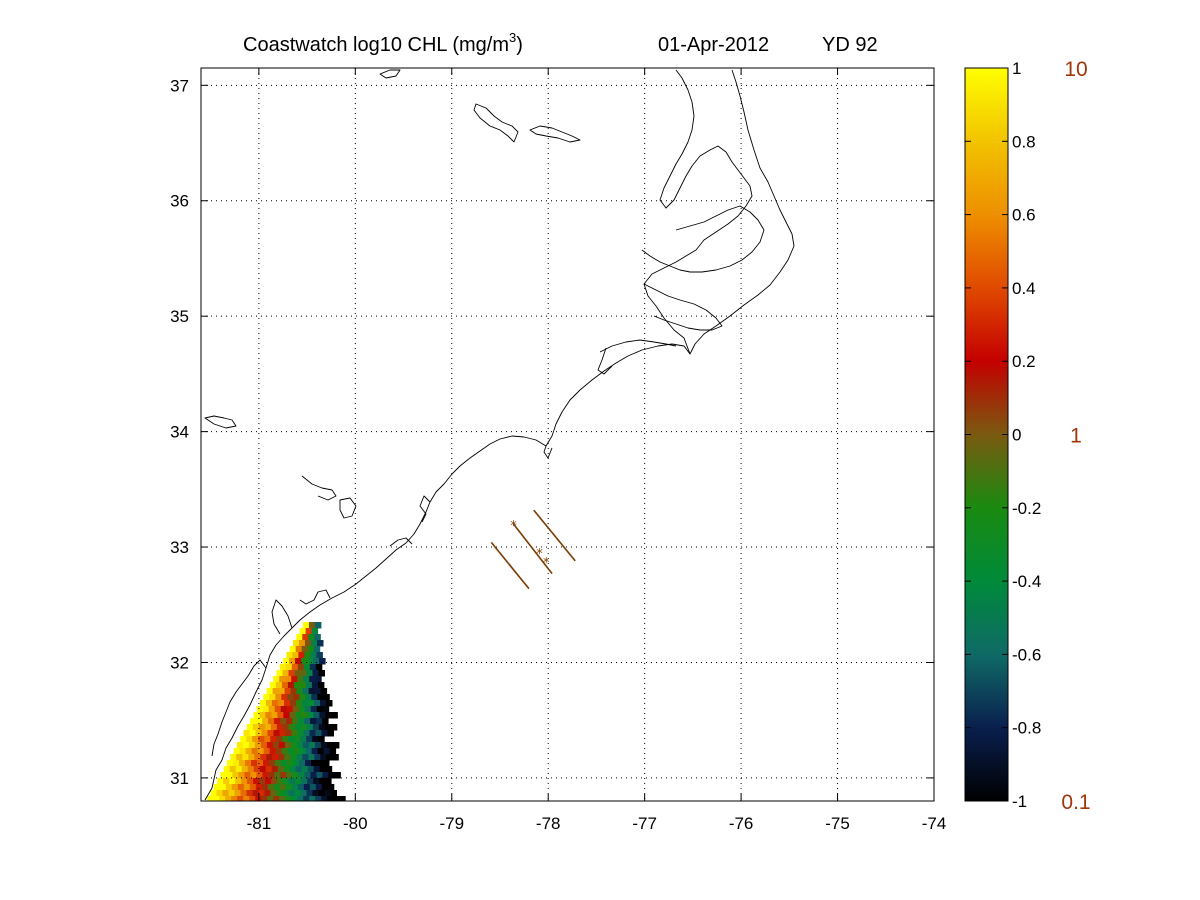  I want to click on concentration-label: 0.1, so click(1075, 802).